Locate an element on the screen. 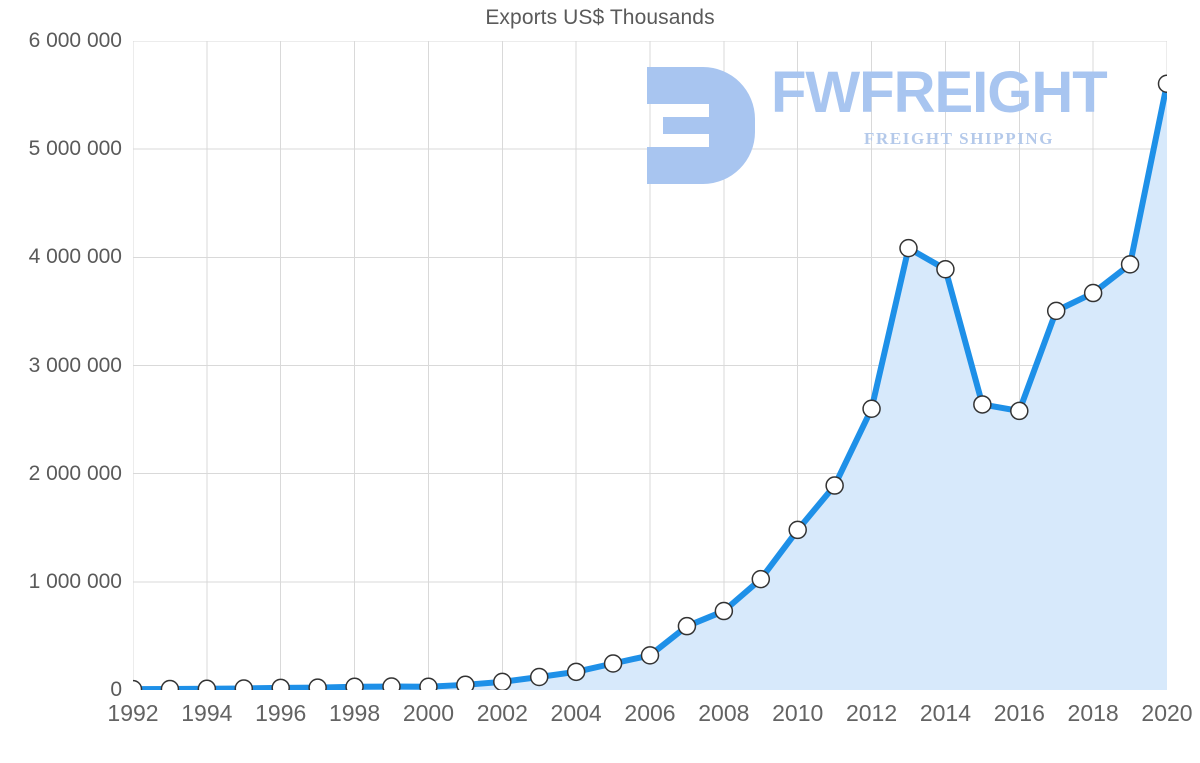 Image resolution: width=1200 pixels, height=763 pixels. x-axis-tick-label: 1992 is located at coordinates (133, 713).